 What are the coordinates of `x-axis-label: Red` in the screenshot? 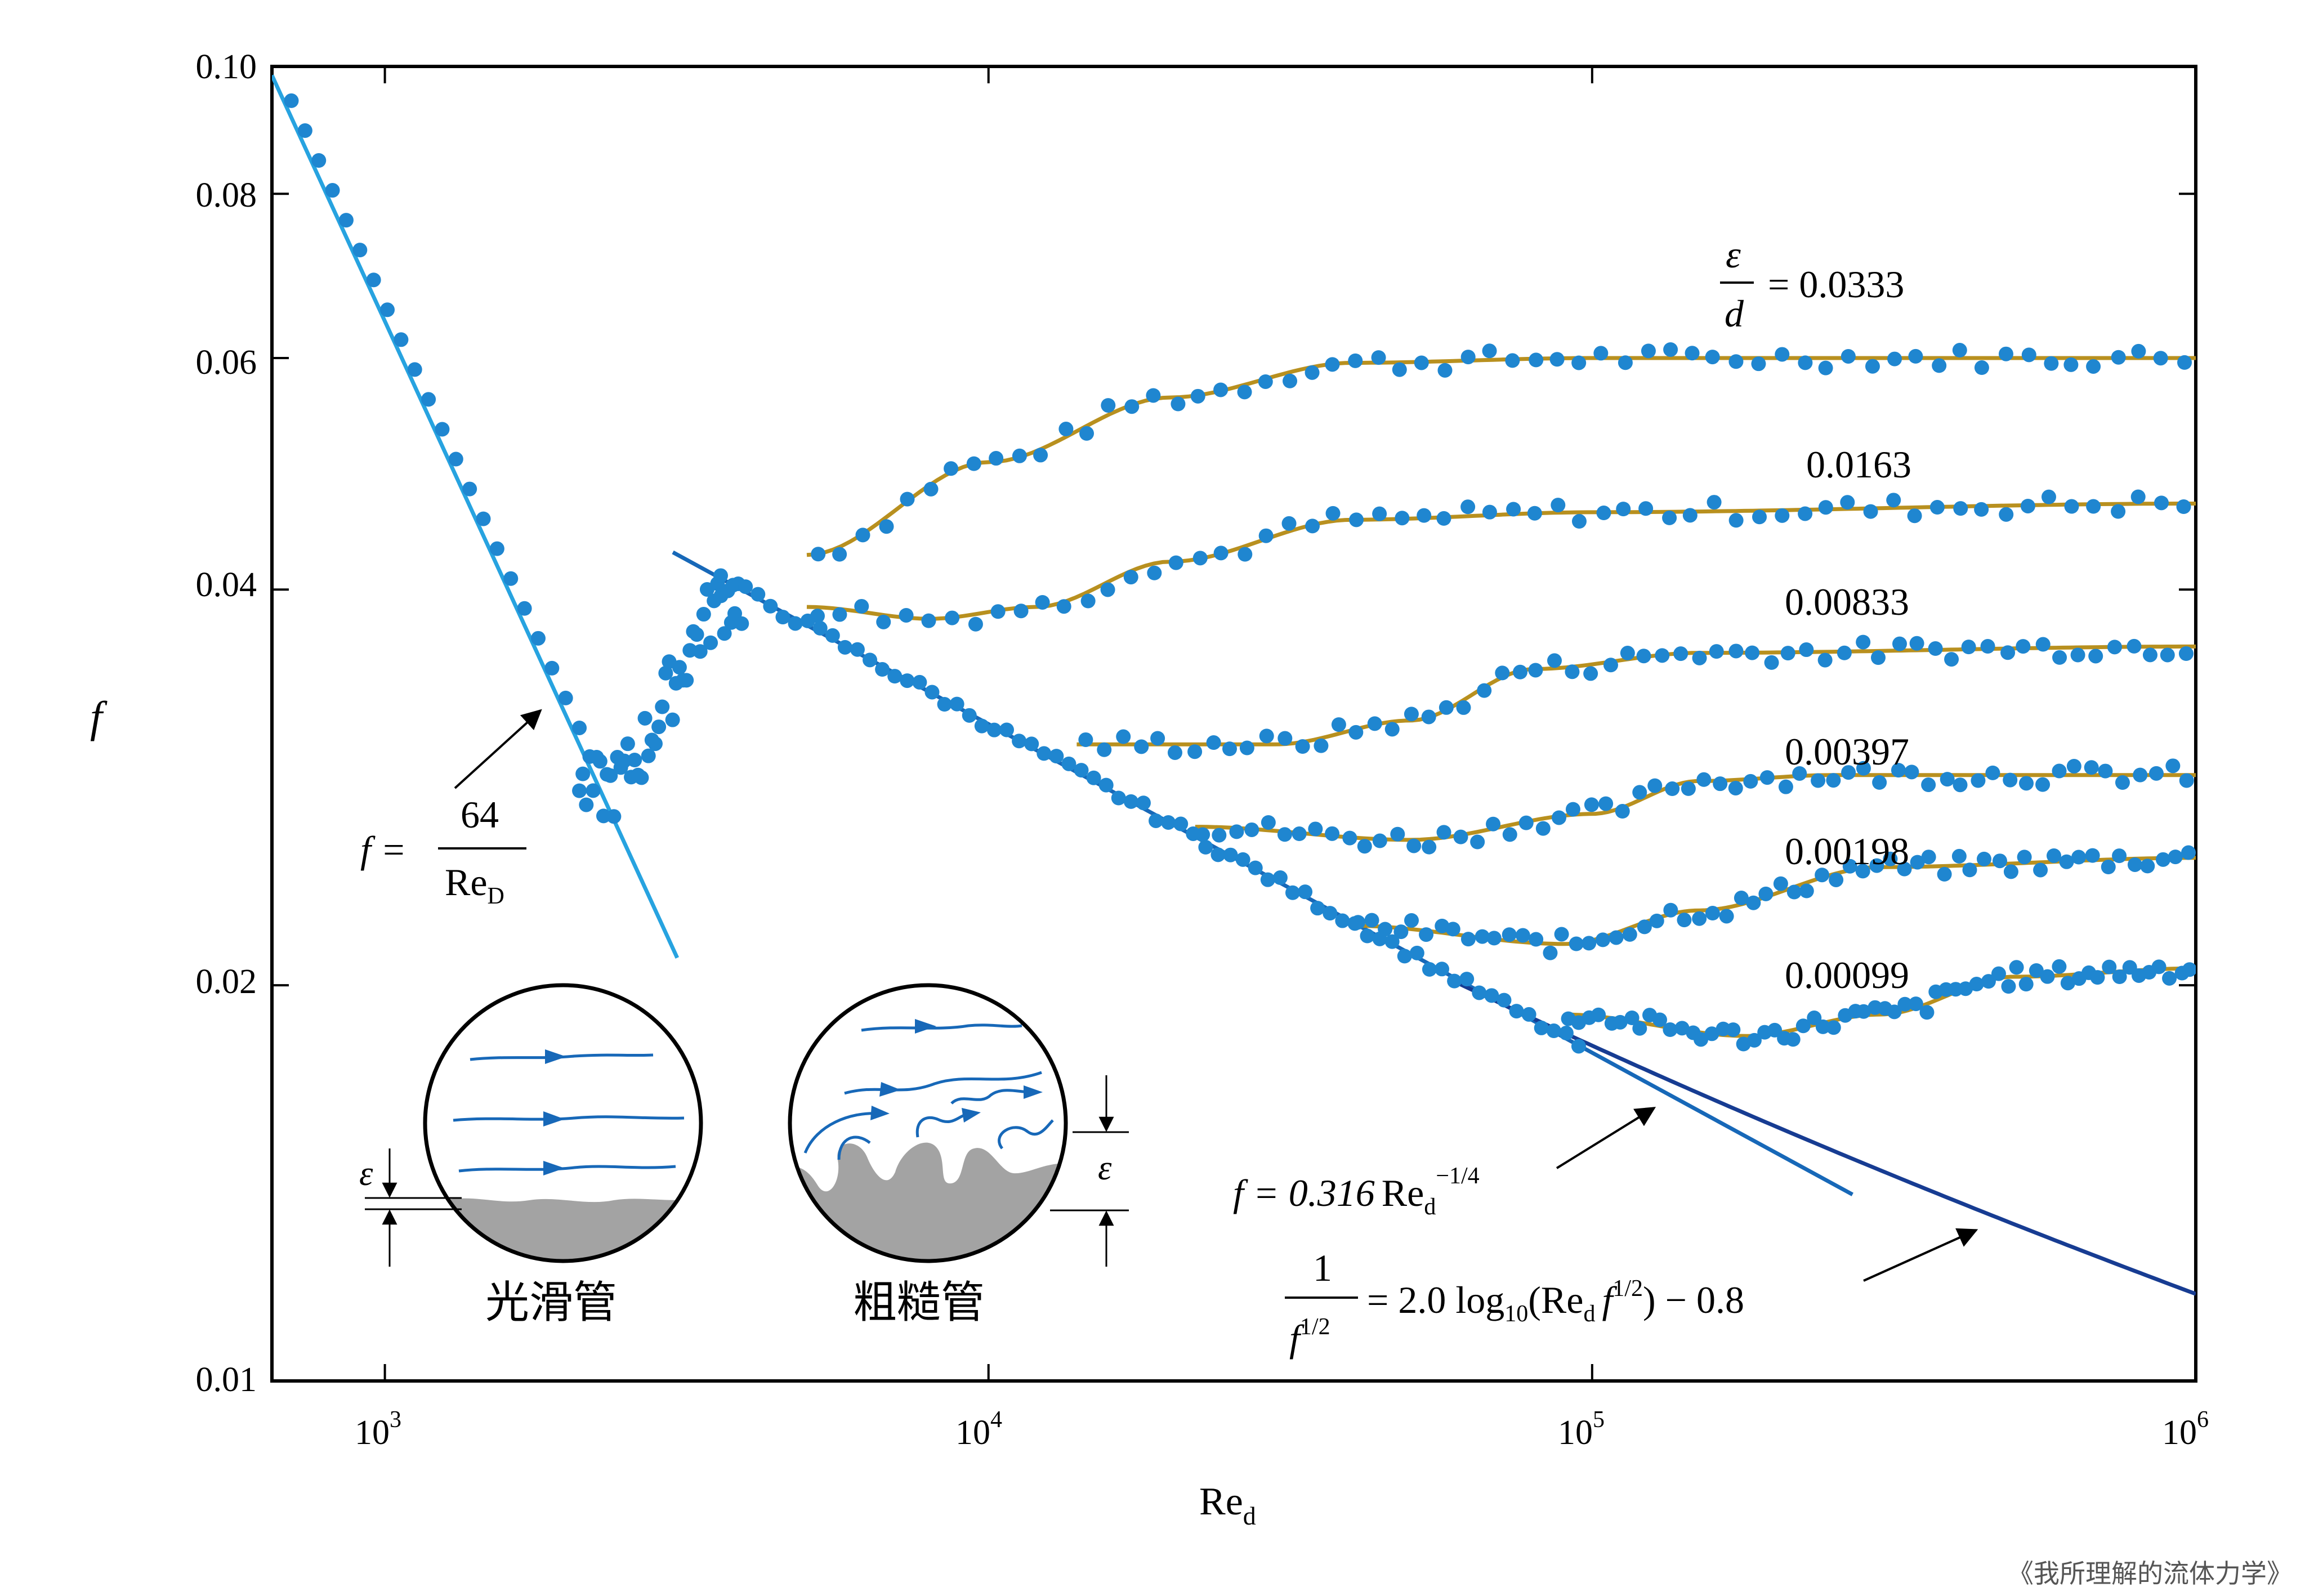 It's located at (1227, 1505).